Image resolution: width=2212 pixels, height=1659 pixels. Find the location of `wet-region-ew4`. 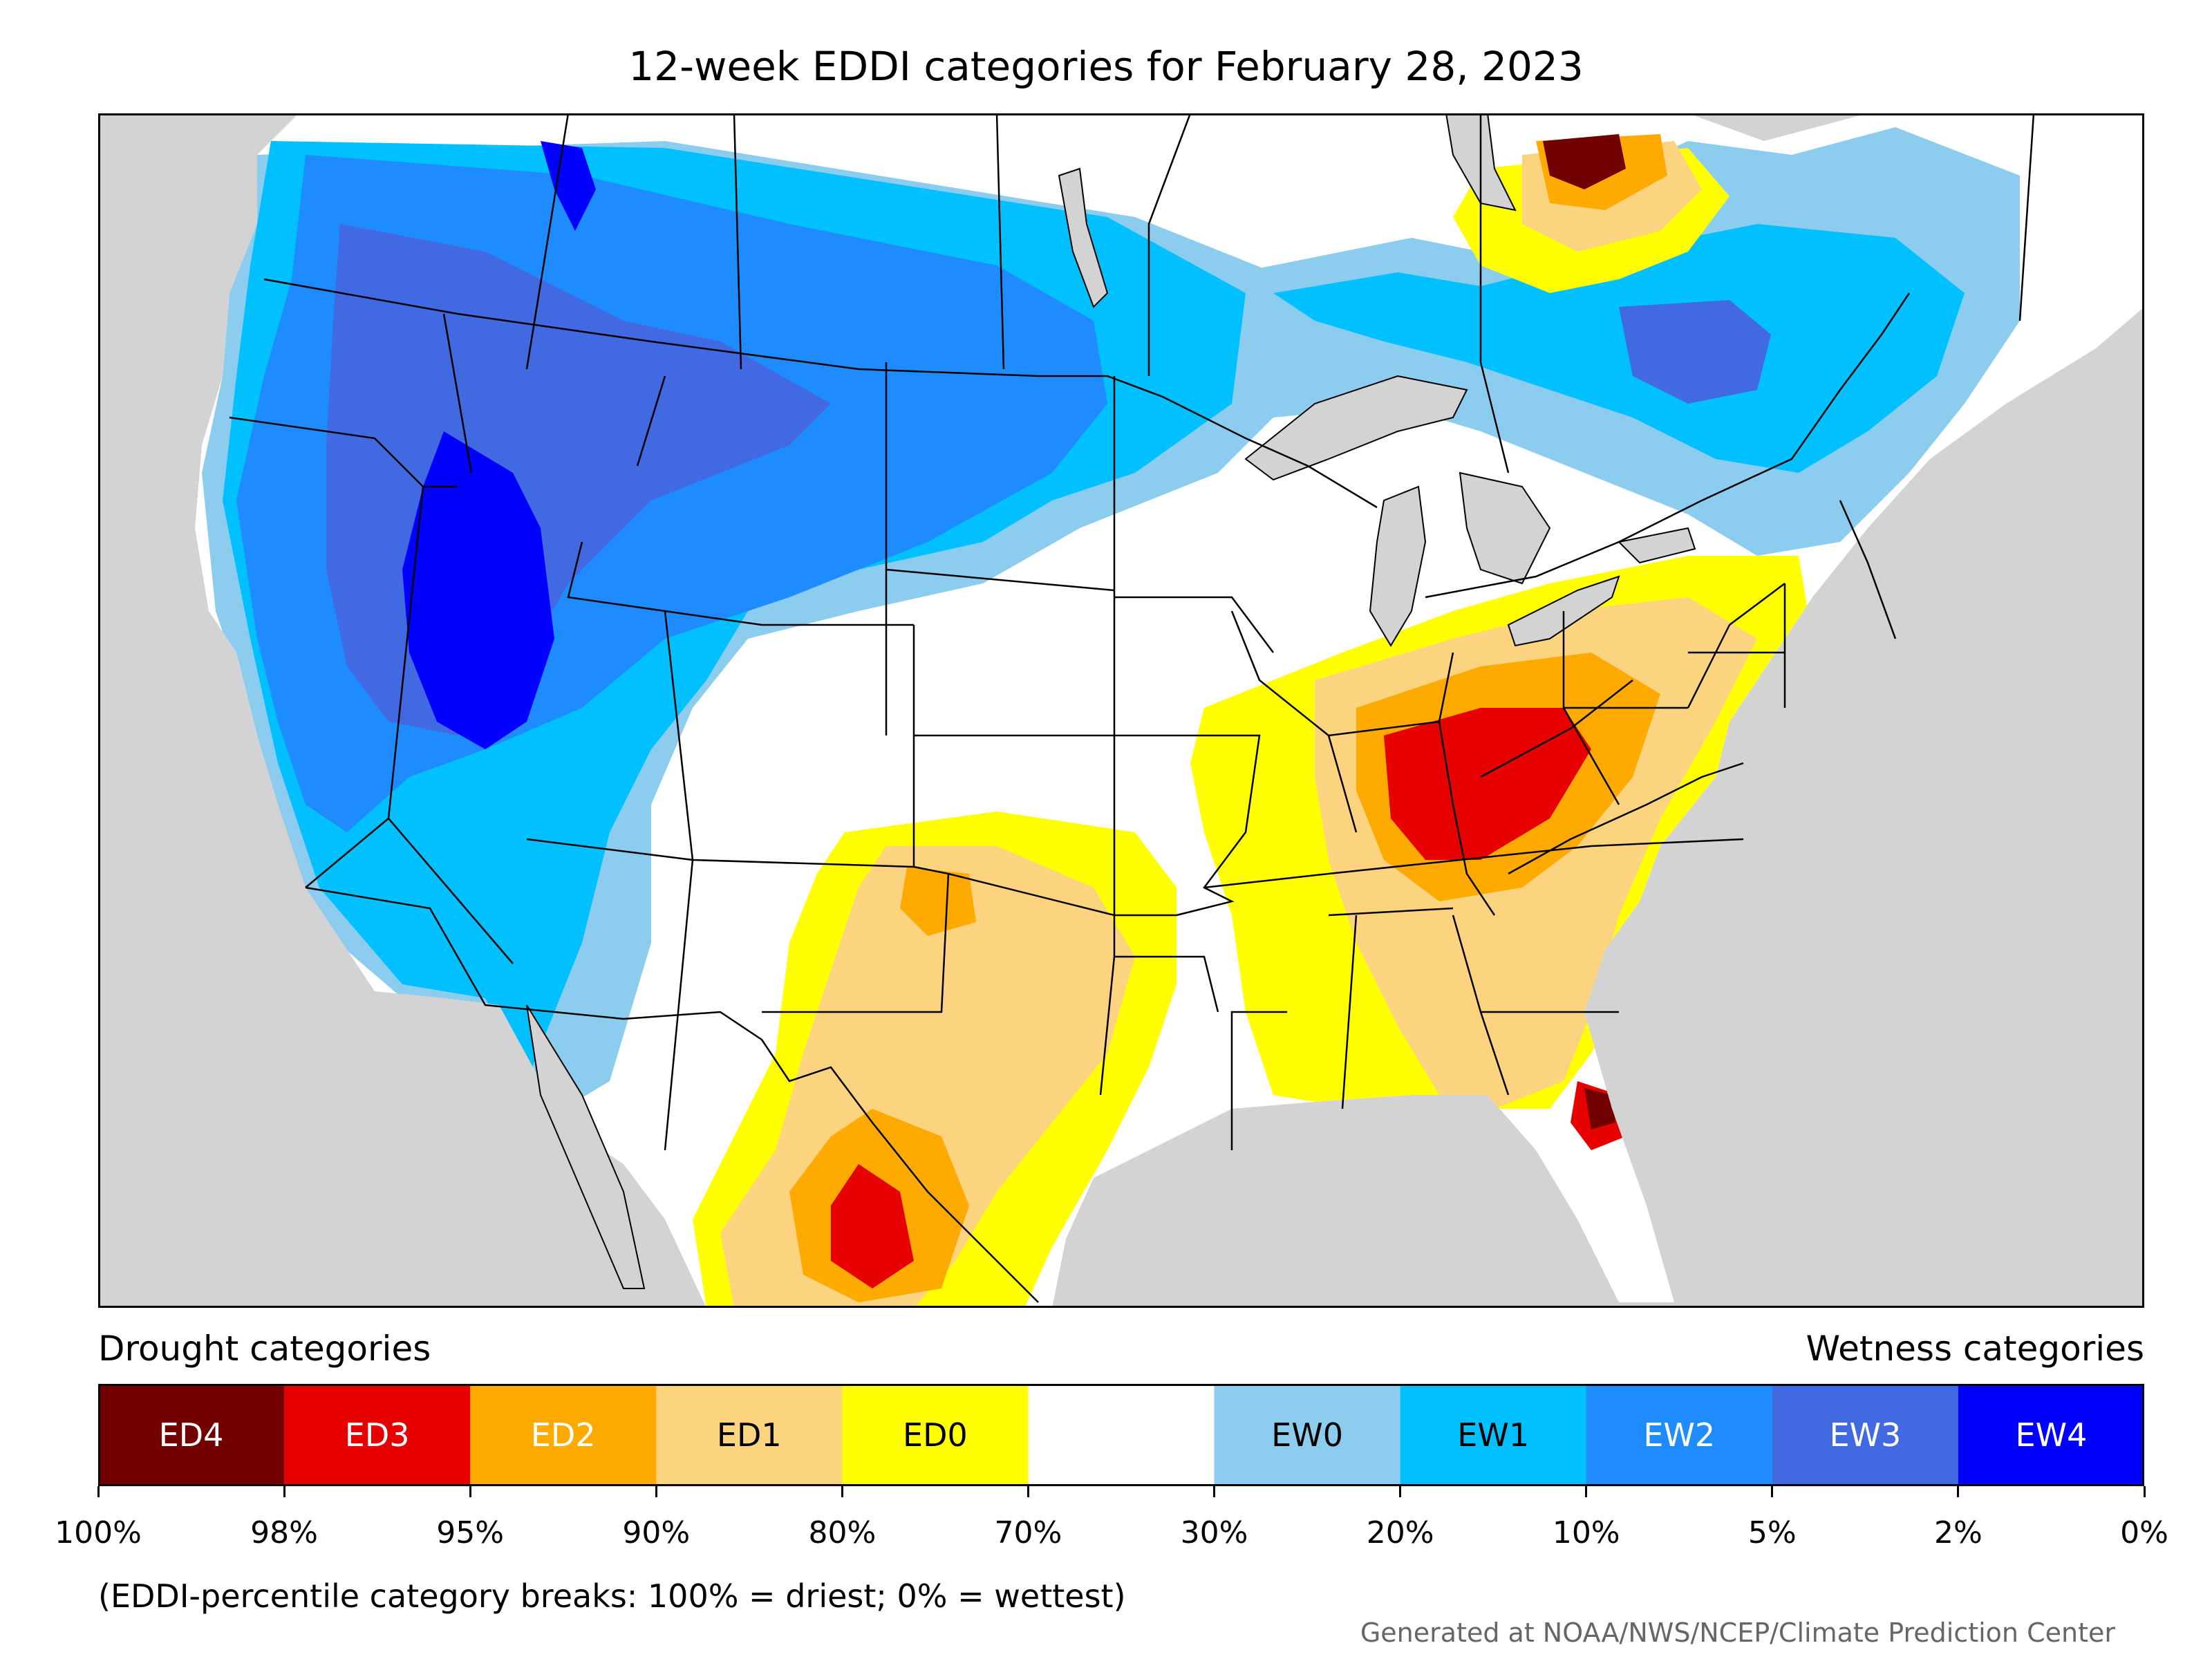

wet-region-ew4 is located at coordinates (478, 590).